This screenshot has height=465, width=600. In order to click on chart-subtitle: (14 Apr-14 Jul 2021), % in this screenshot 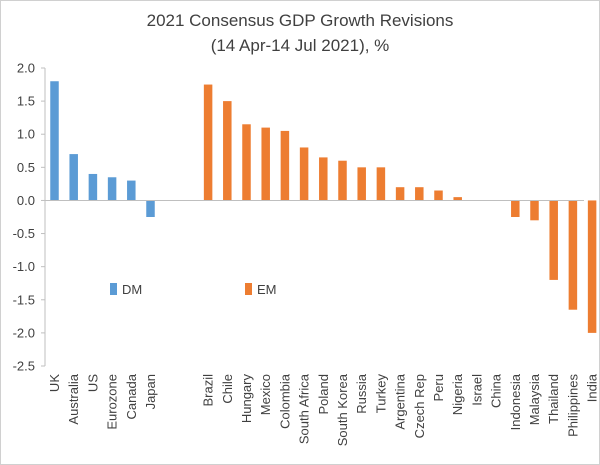, I will do `click(300, 45)`.